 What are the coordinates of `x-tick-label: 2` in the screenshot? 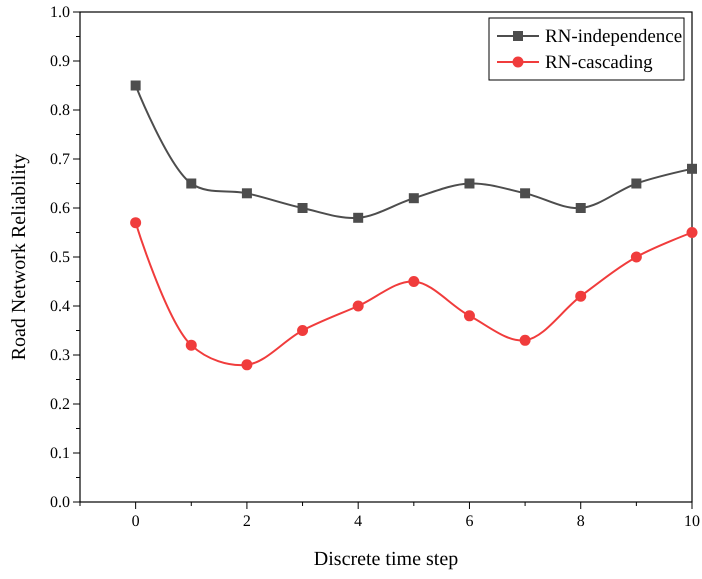 It's located at (246, 521).